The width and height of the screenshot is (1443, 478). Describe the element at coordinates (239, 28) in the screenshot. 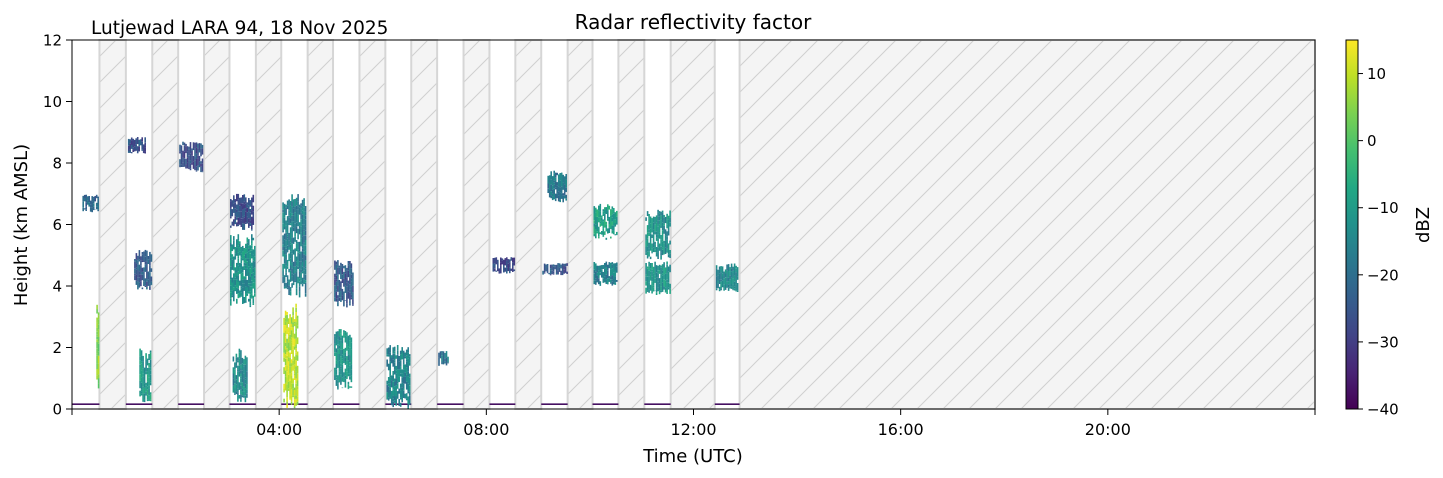

I see `chart-subtitle: Lutjewad LARA 94, 18 Nov 2025` at that location.